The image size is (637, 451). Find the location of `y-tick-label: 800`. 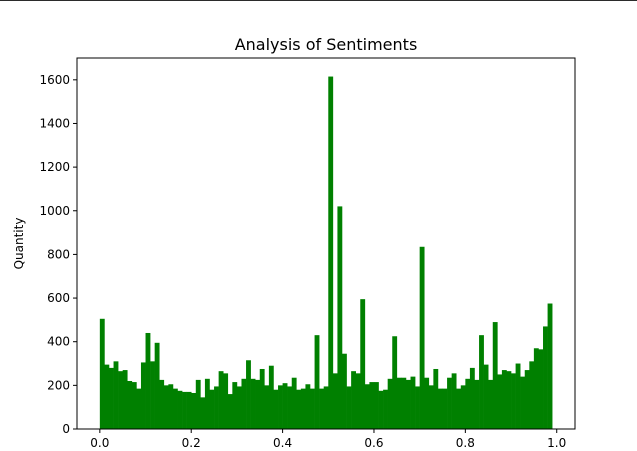

y-tick-label: 800 is located at coordinates (58, 254).